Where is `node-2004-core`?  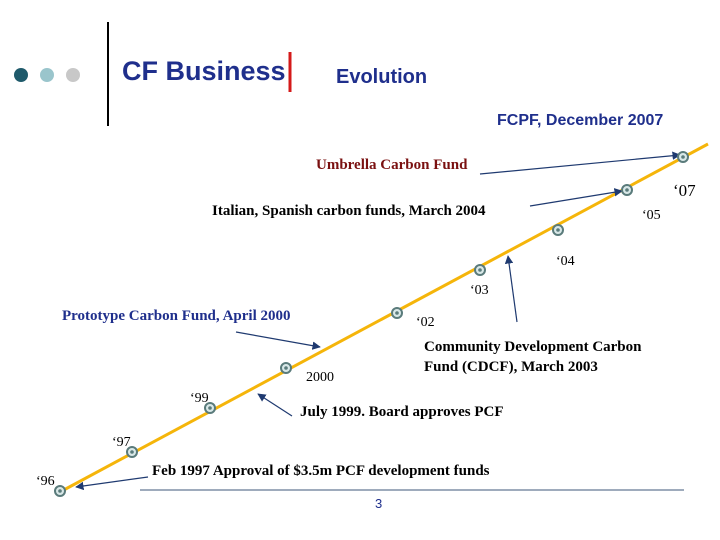 node-2004-core is located at coordinates (558, 230).